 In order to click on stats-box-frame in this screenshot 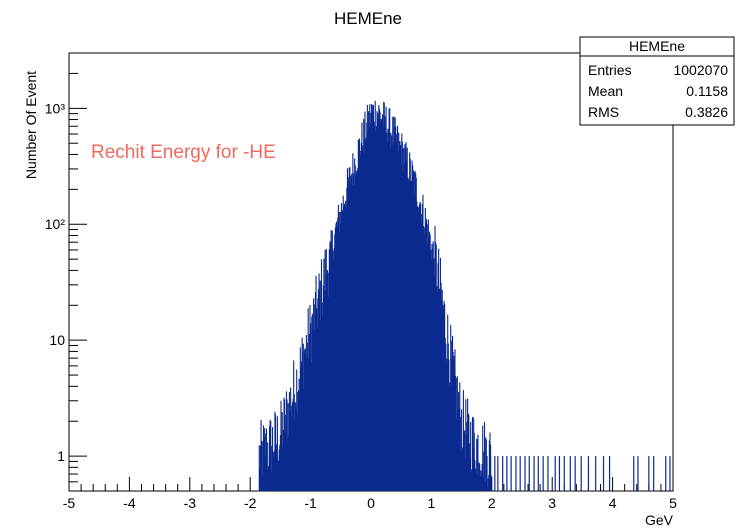, I will do `click(657, 81)`.